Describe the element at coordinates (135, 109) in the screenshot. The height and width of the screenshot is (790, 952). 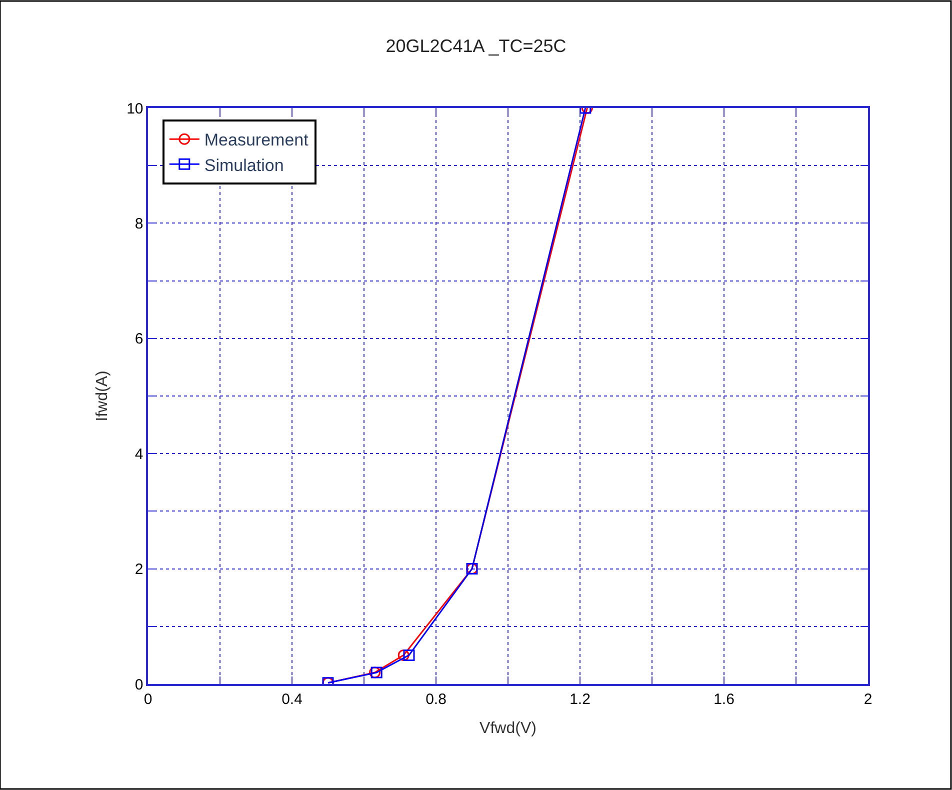
I see `y-tick-label: 10` at that location.